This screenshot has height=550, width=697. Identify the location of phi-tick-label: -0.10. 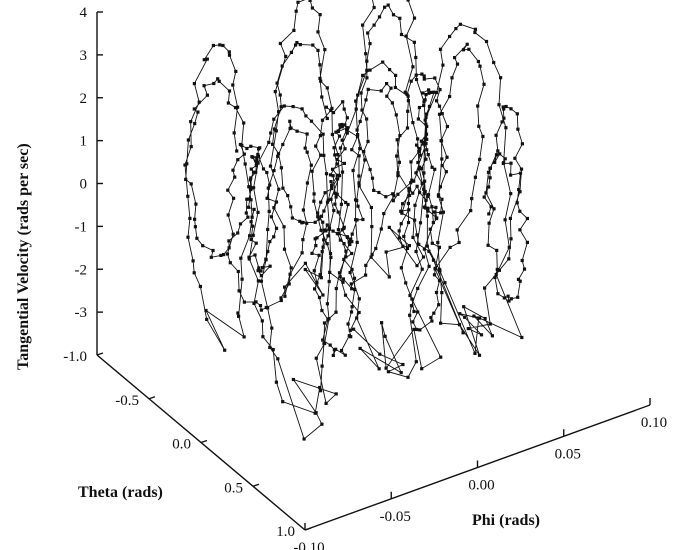
(308, 545).